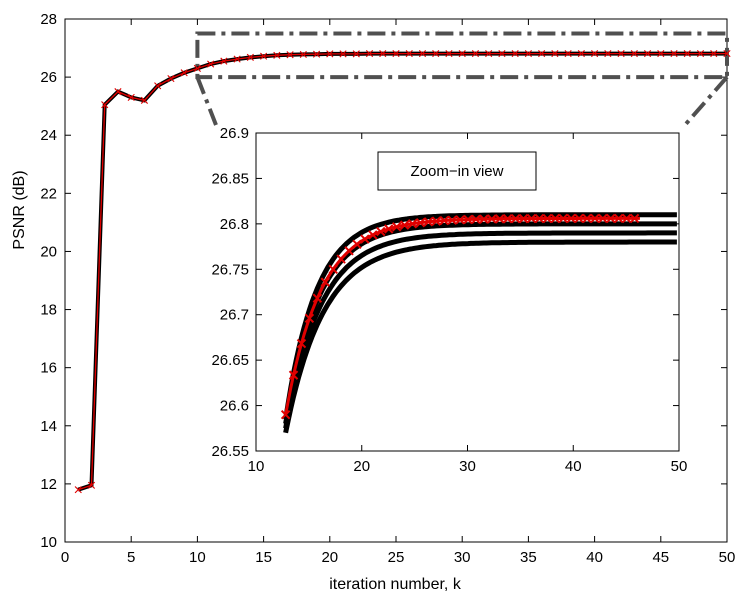 The height and width of the screenshot is (599, 747). Describe the element at coordinates (48, 310) in the screenshot. I see `y-tick-label: 18` at that location.